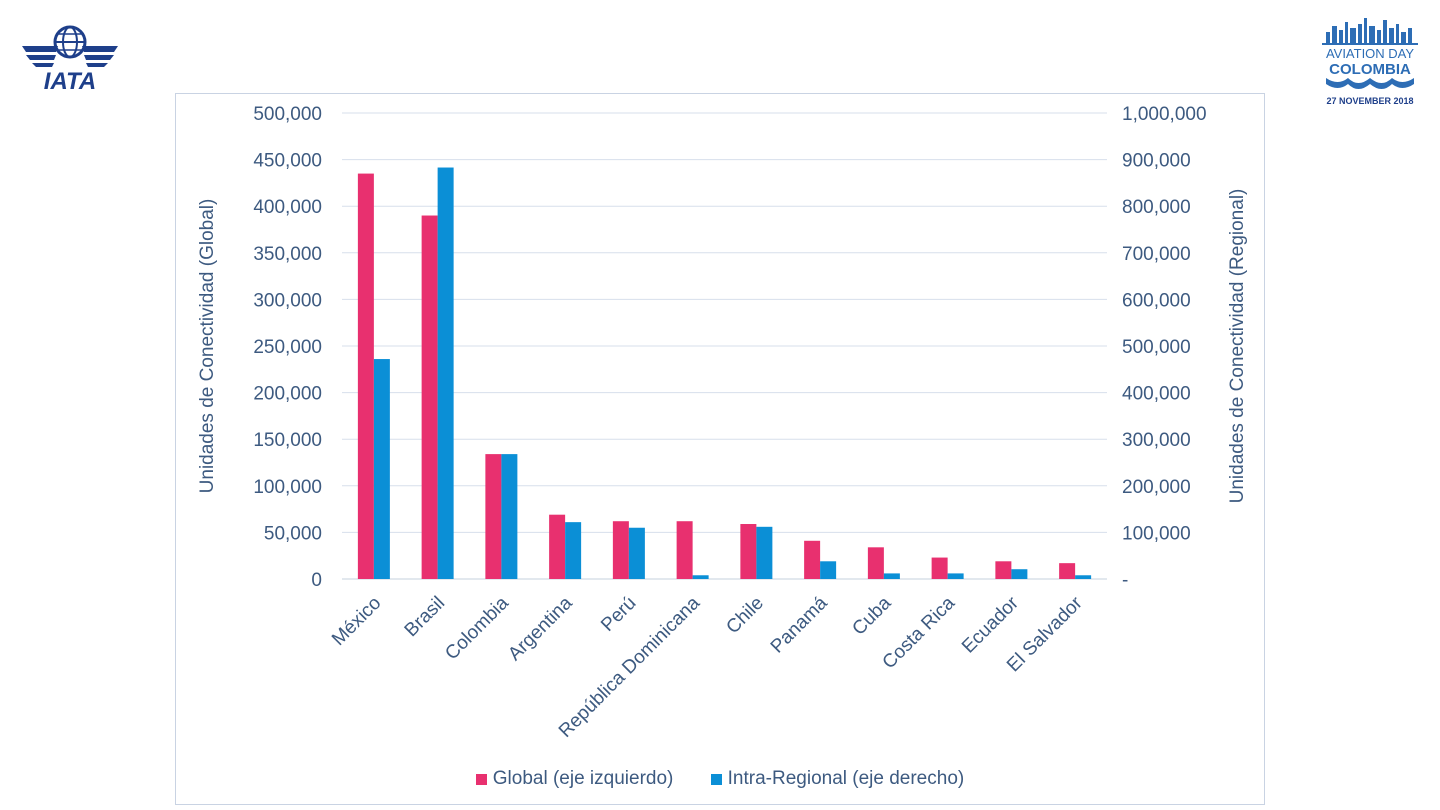  Describe the element at coordinates (70, 81) in the screenshot. I see `iata-logo-text: IATA` at that location.